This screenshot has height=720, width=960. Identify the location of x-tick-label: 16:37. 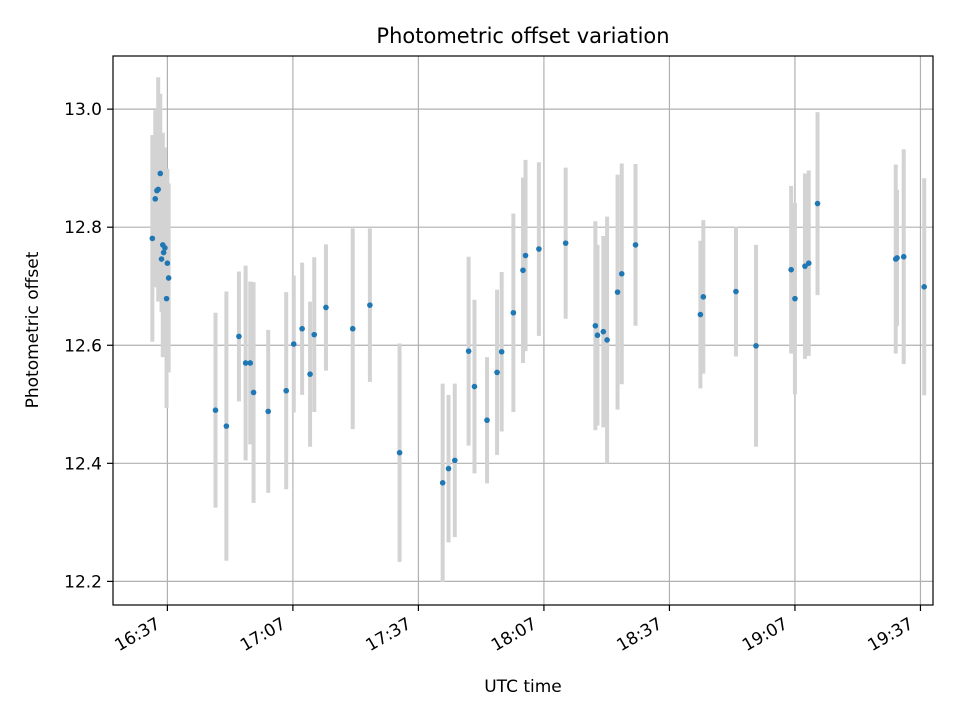
(137, 635).